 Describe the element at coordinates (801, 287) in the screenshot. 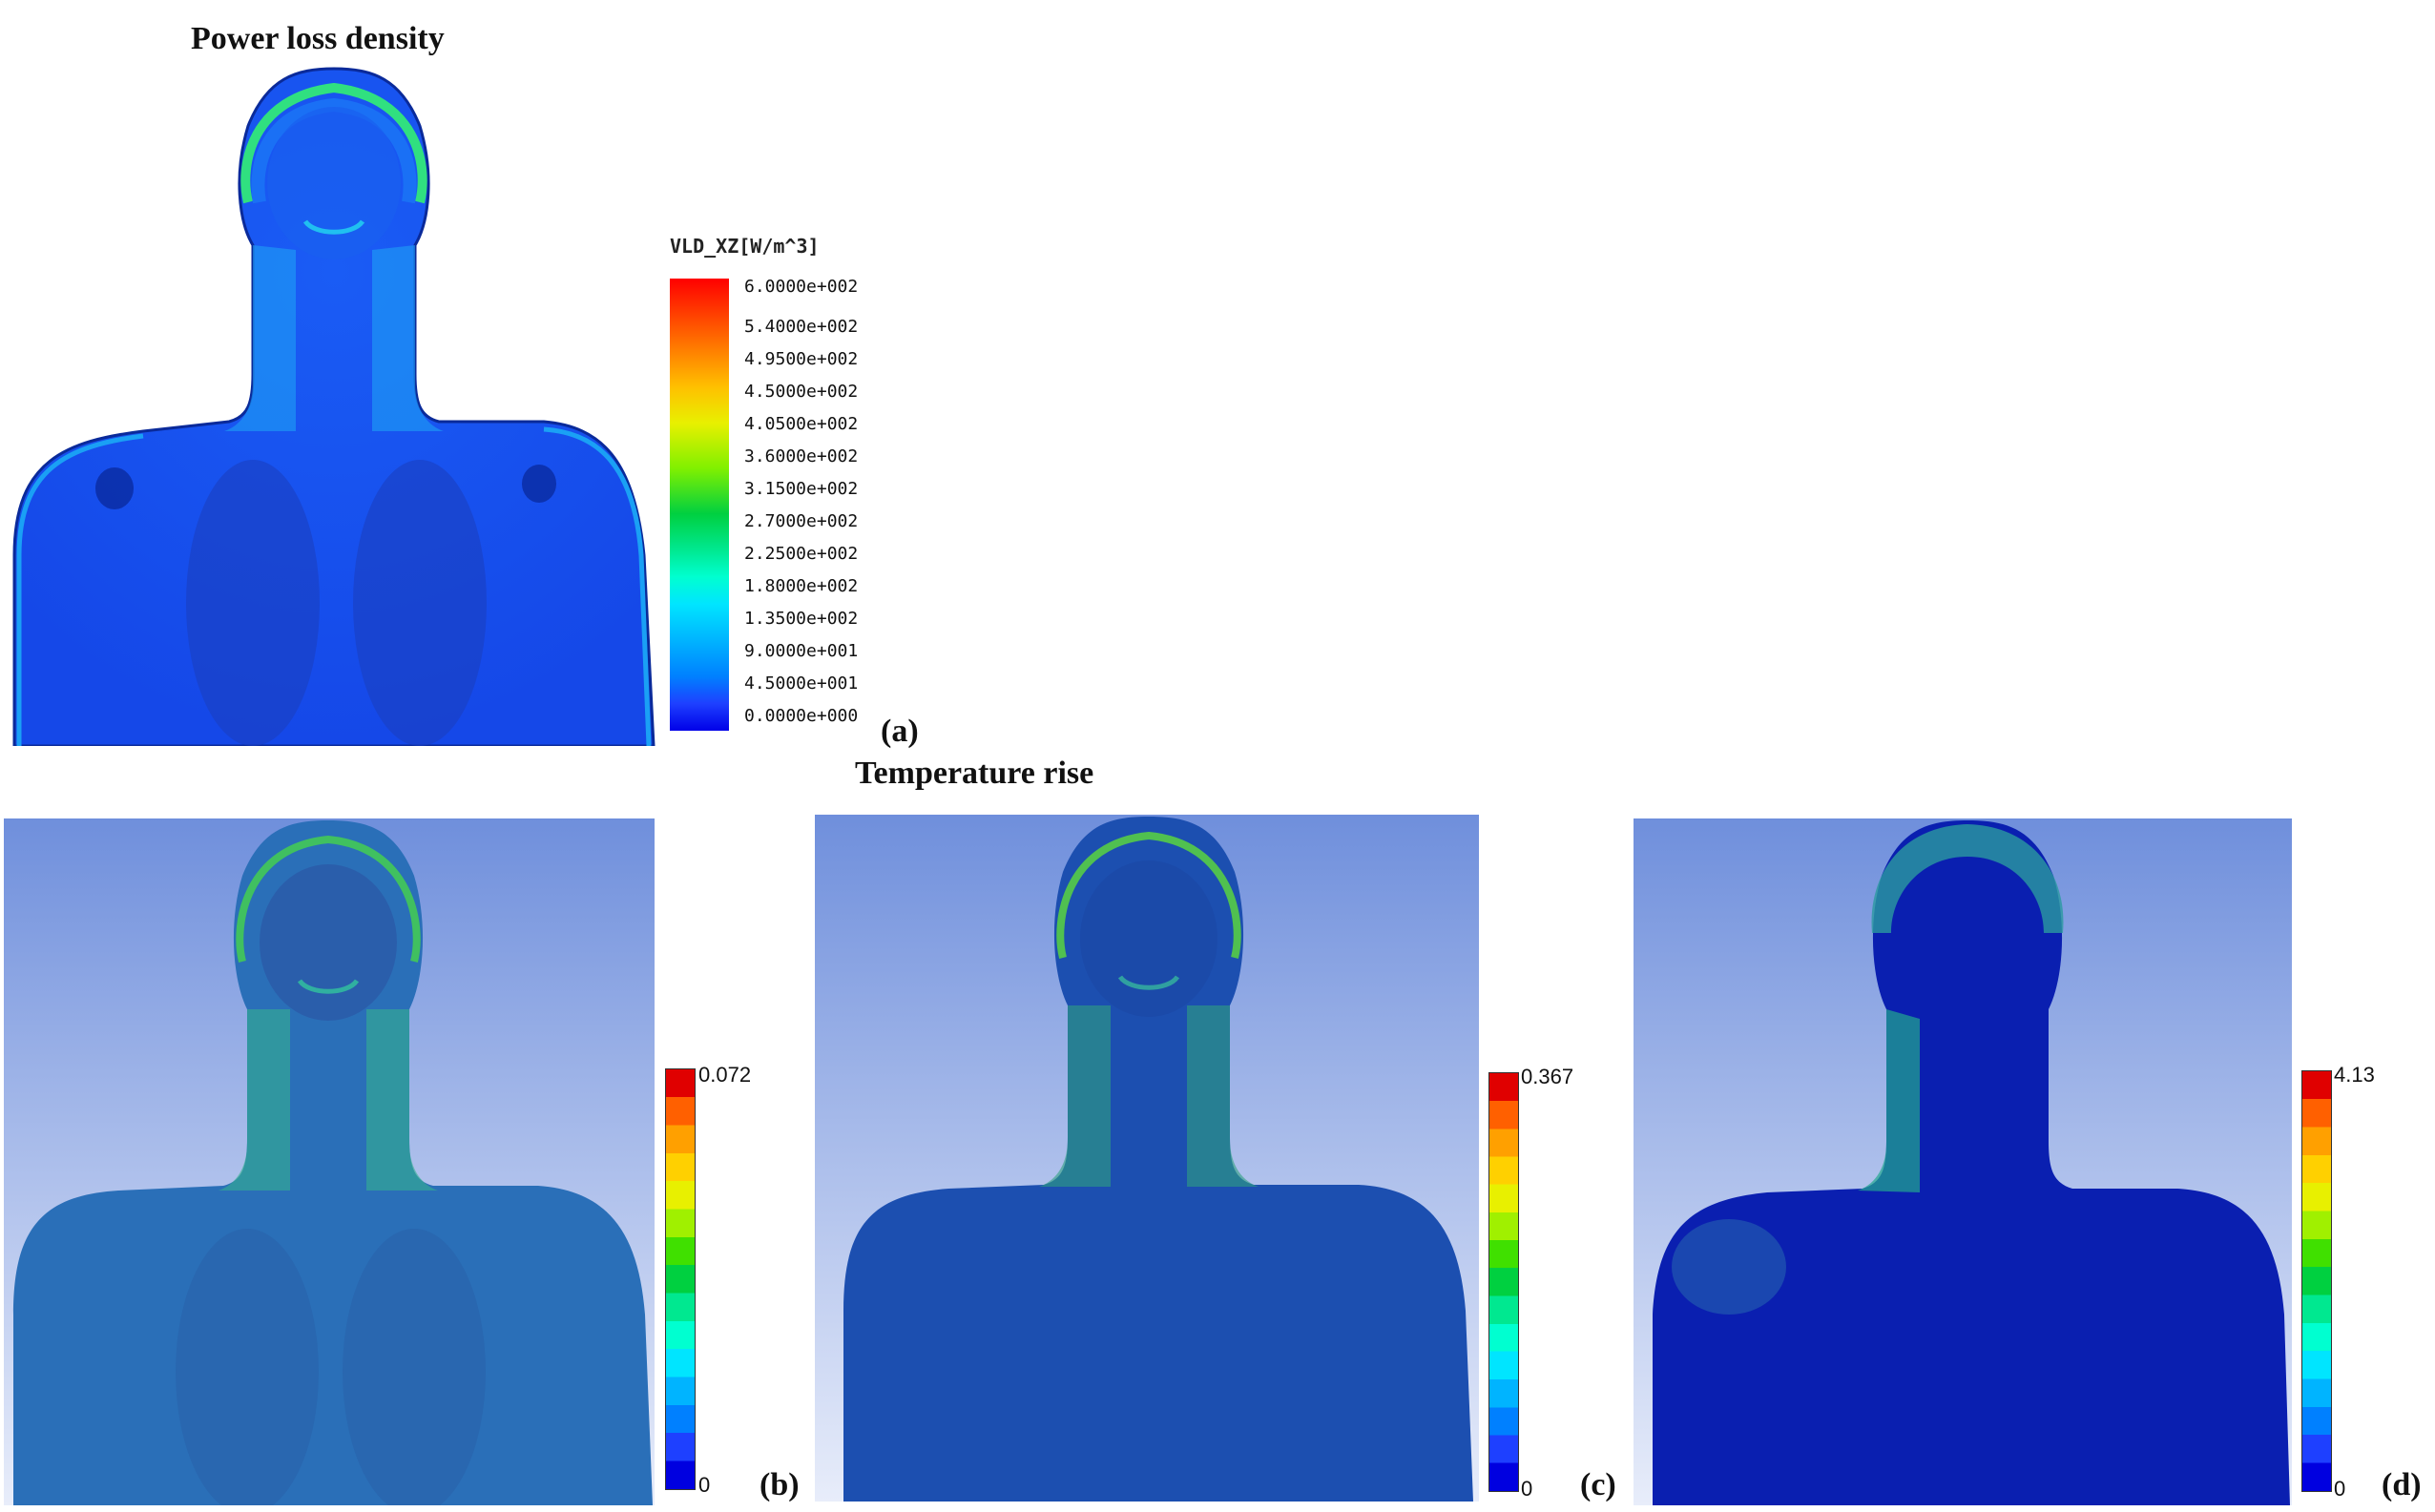

I see `legend-a-tick: 6.0000e+002` at that location.